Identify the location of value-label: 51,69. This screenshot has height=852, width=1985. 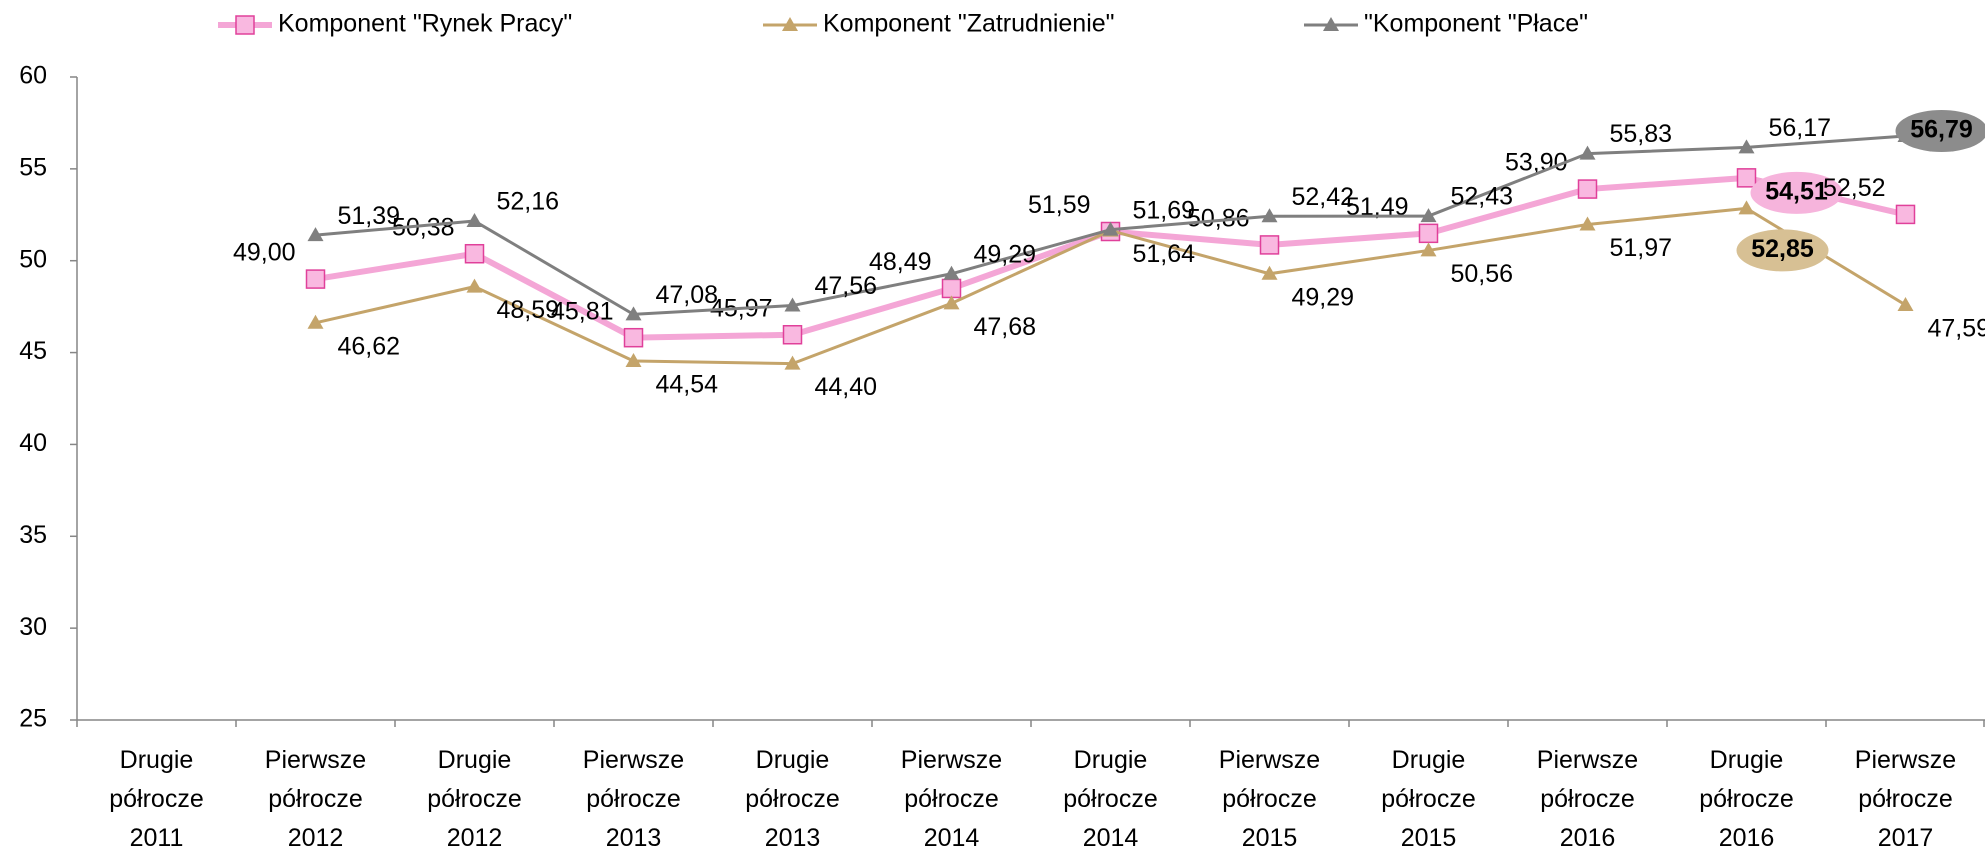
(1164, 210).